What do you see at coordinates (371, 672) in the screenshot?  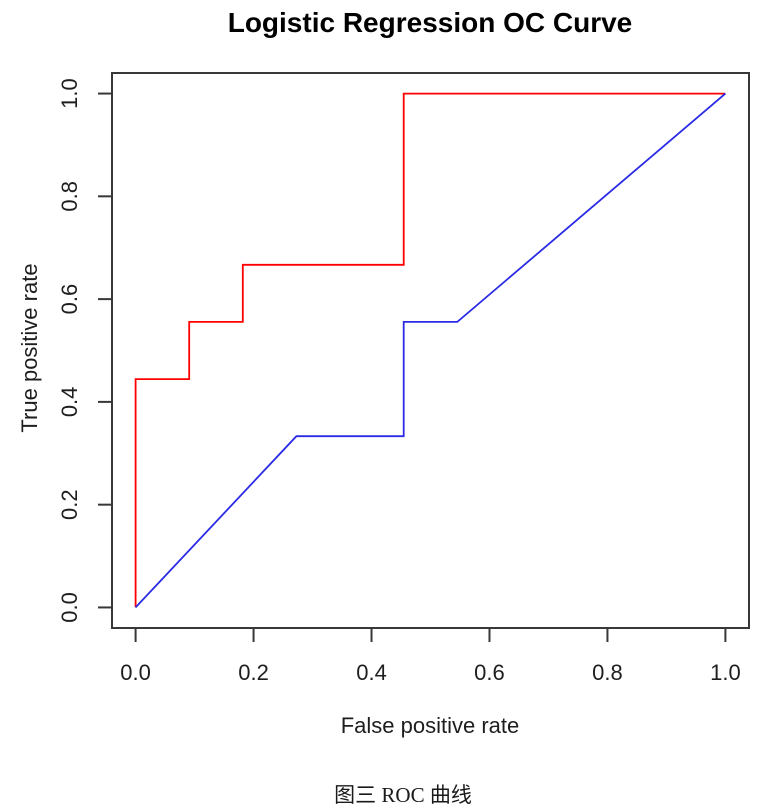 I see `x-tick-label: 0.4` at bounding box center [371, 672].